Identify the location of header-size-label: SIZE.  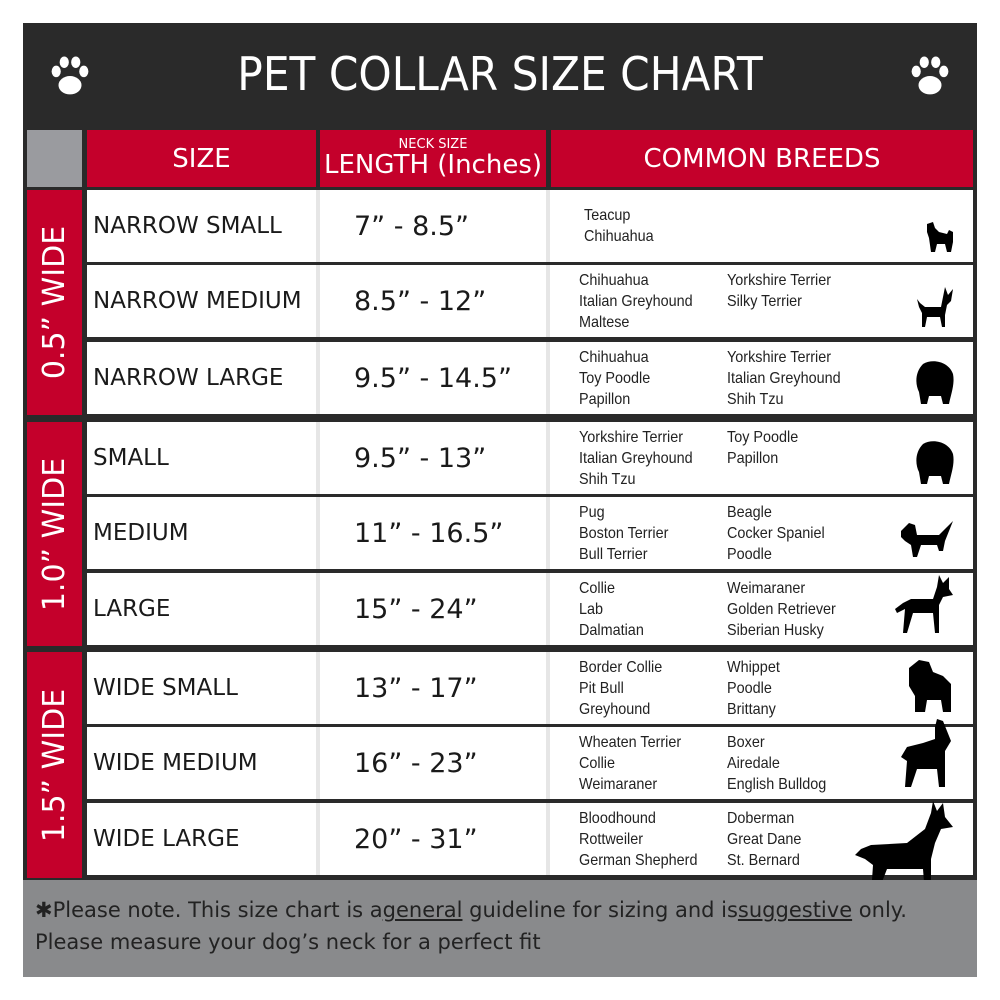
(201, 158).